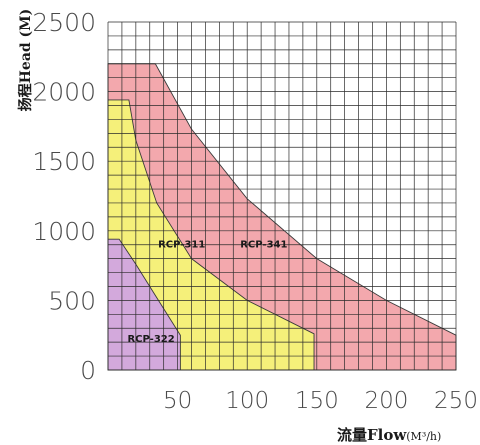 This screenshot has height=445, width=480. Describe the element at coordinates (207, 293) in the screenshot. I see `region-labels-layer: RCP-341 RCP-311 RCP-322` at that location.